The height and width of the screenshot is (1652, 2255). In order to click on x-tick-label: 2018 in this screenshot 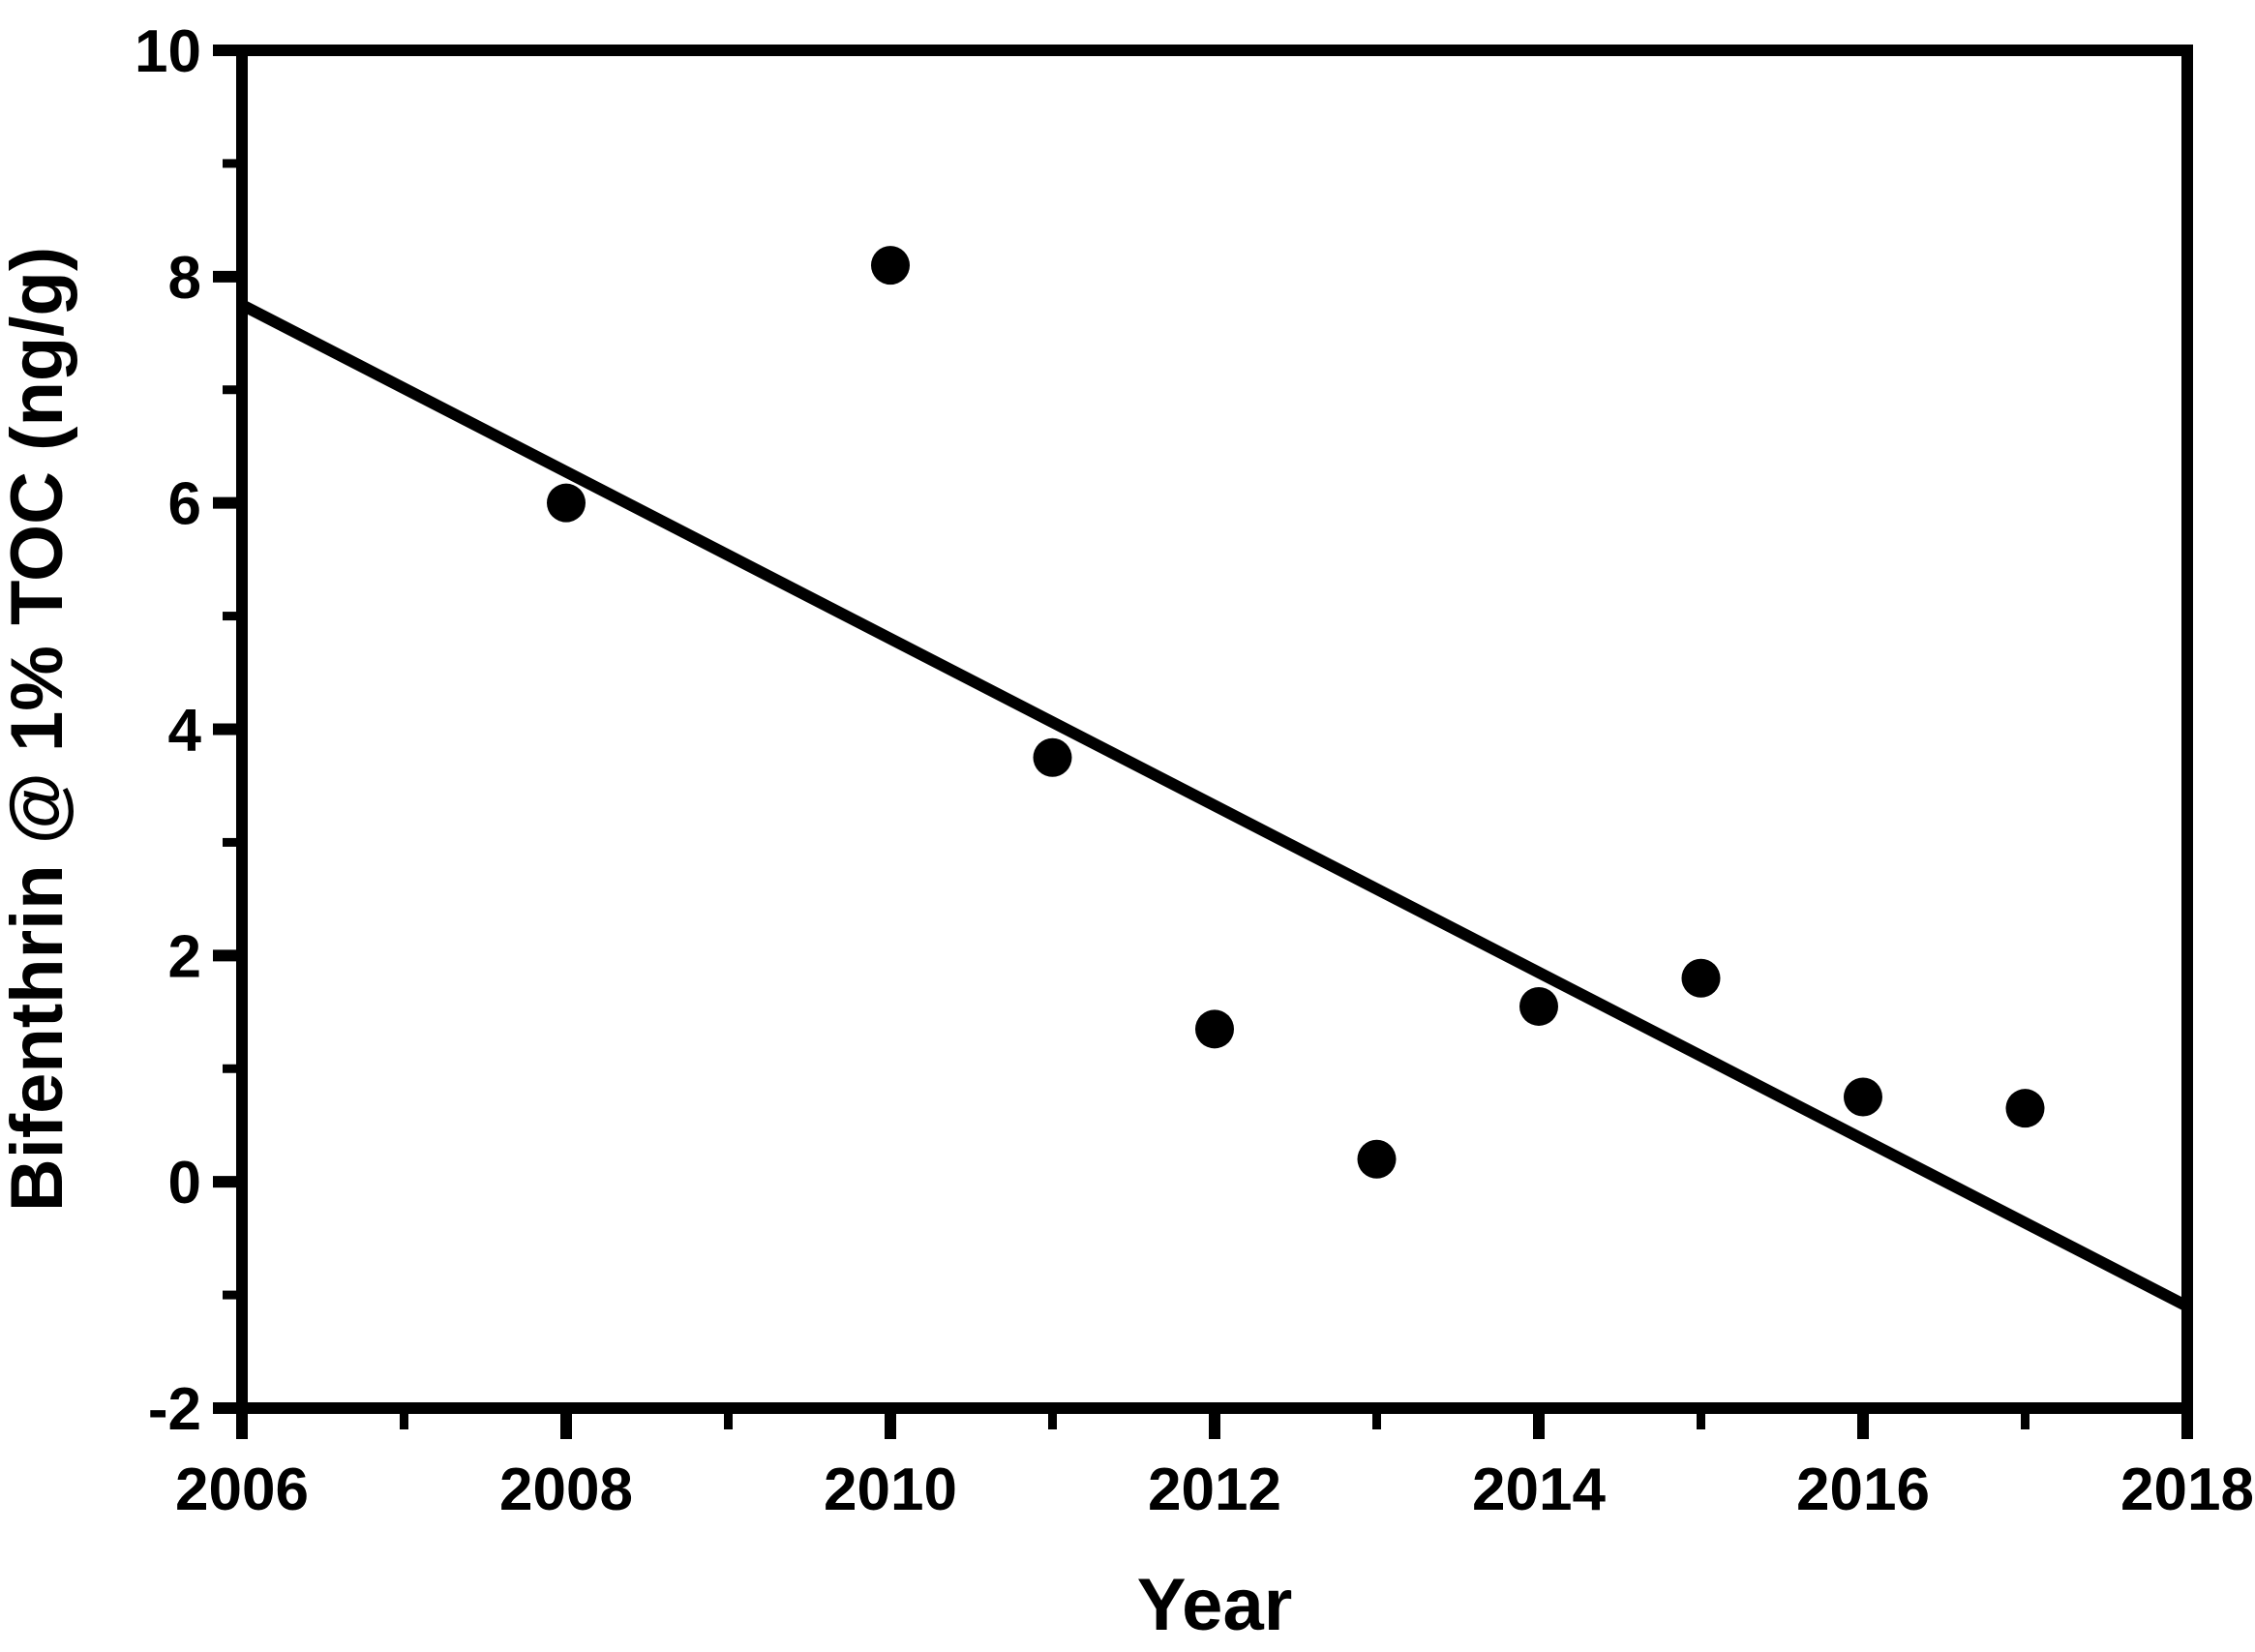, I will do `click(2187, 1490)`.